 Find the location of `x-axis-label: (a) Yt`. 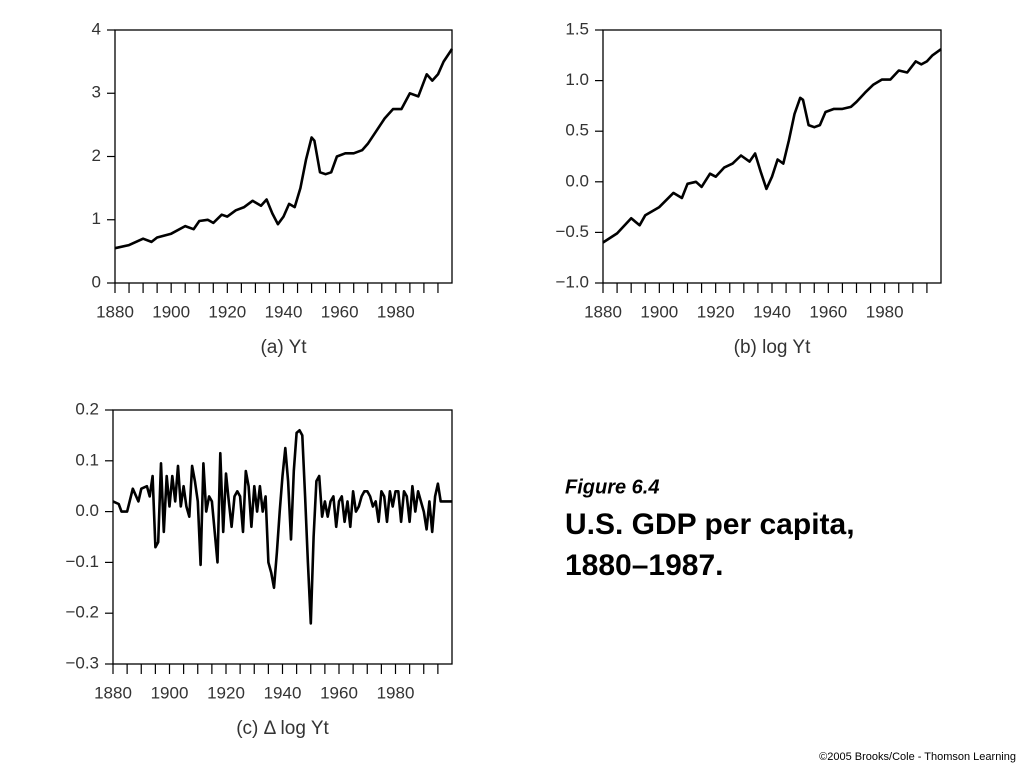

x-axis-label: (a) Yt is located at coordinates (283, 347).